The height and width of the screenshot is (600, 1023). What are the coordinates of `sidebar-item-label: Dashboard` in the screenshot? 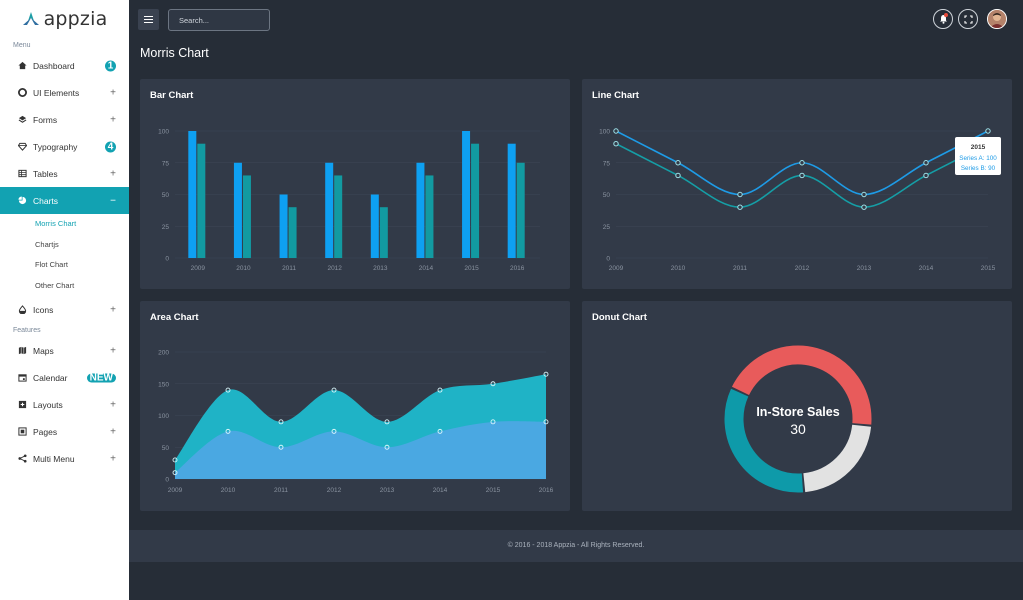 It's located at (54, 65).